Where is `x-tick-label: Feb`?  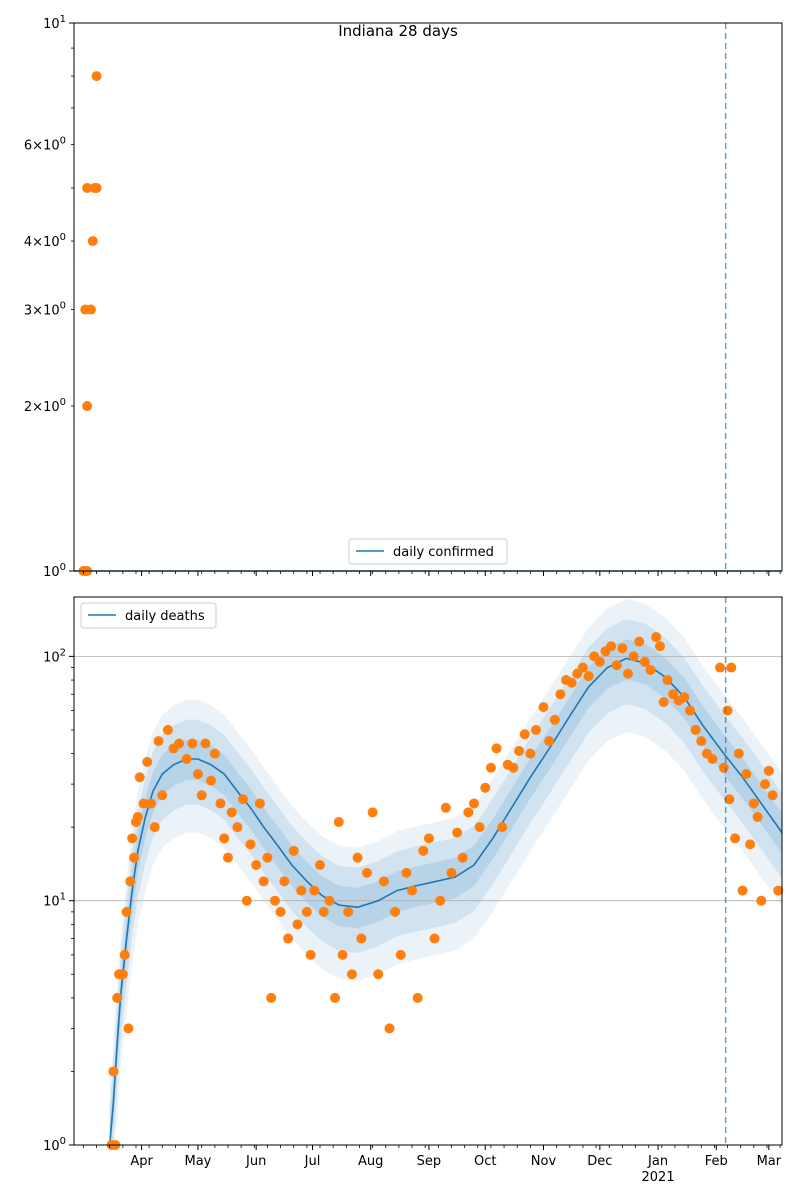 x-tick-label: Feb is located at coordinates (716, 1161).